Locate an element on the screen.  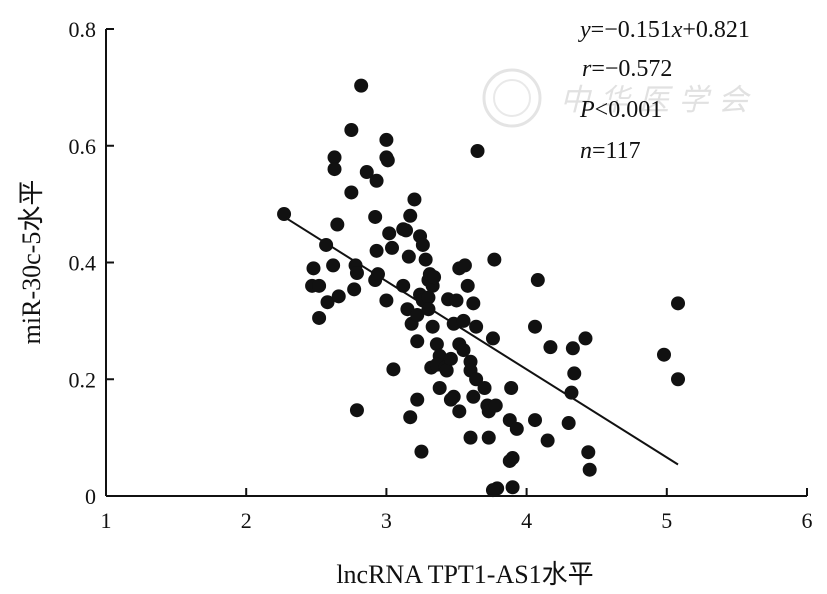
y-axis-ticks: 0 0.2 0.4 0.6 0.8 is located at coordinates (91, 263).